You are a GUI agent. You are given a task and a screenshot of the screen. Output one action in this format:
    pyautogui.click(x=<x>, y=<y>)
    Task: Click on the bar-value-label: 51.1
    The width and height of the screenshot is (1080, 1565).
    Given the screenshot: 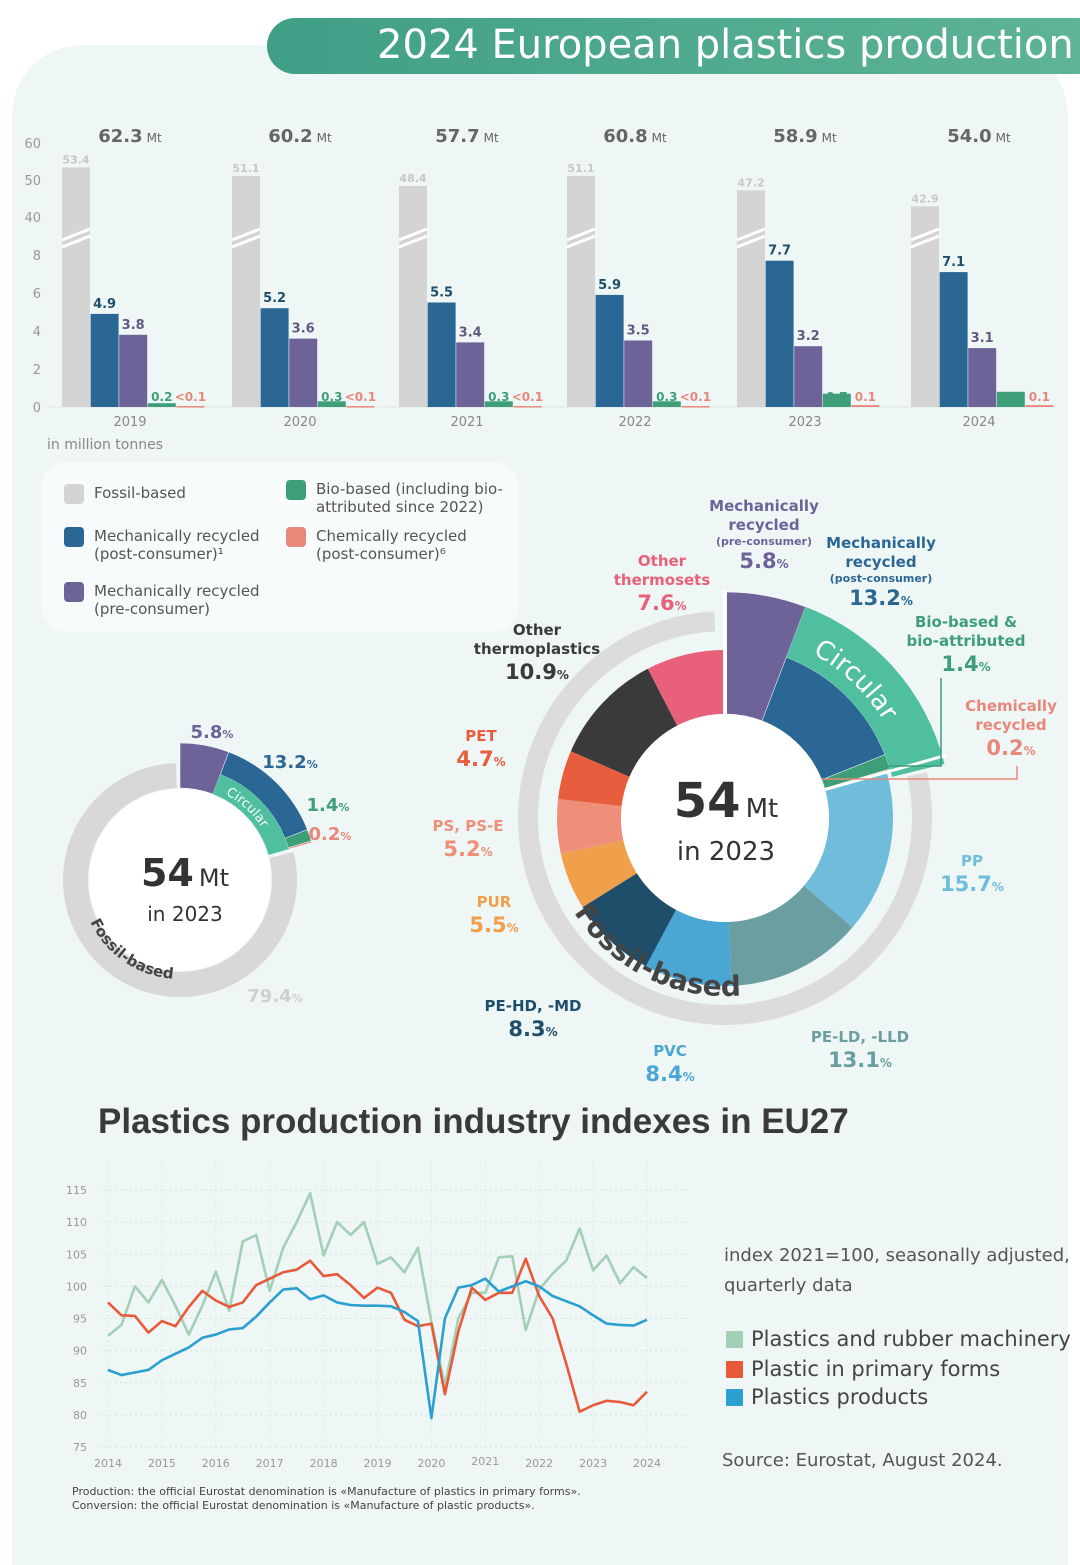 What is the action you would take?
    pyautogui.click(x=245, y=168)
    